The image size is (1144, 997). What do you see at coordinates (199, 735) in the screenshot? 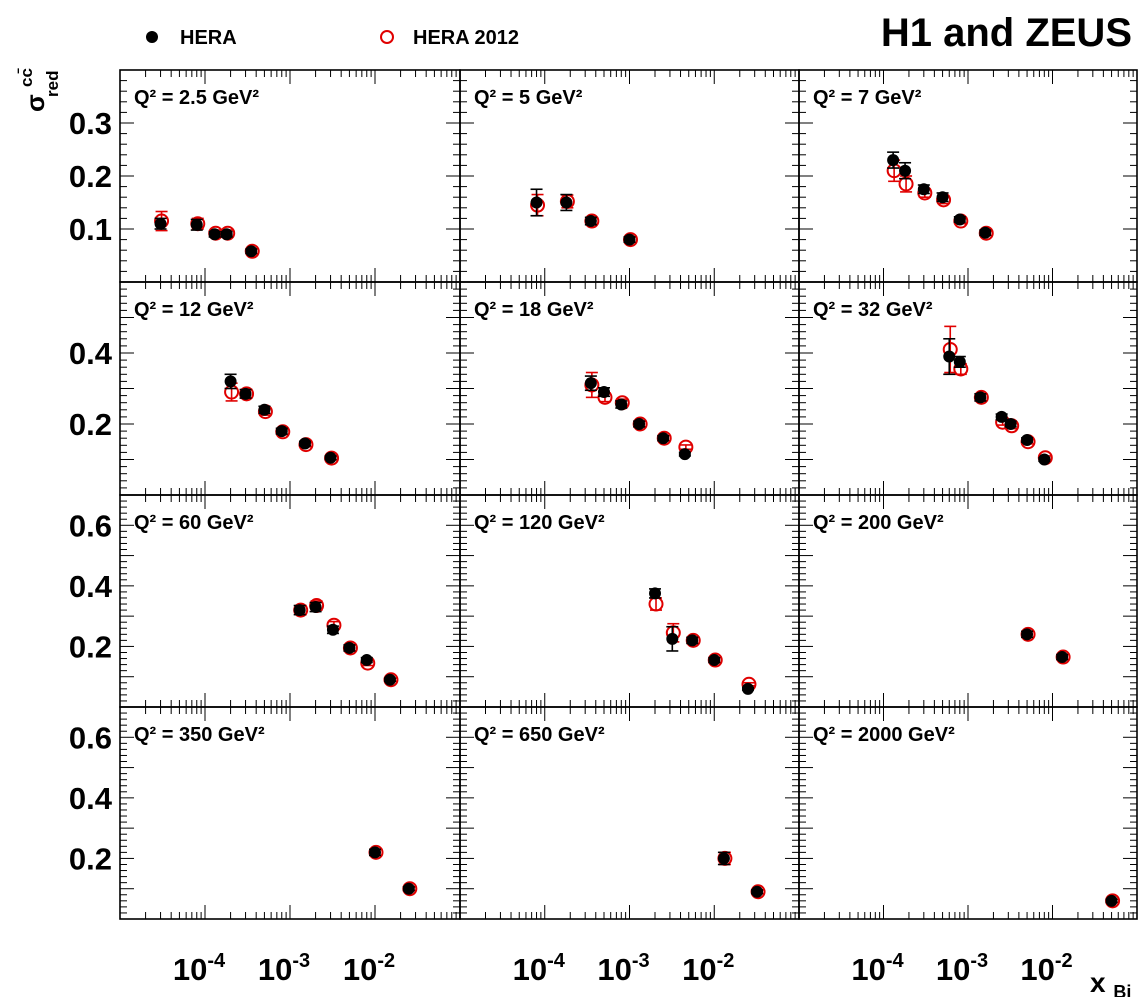
I see `panel-label: Q² = 350 GeV²` at bounding box center [199, 735].